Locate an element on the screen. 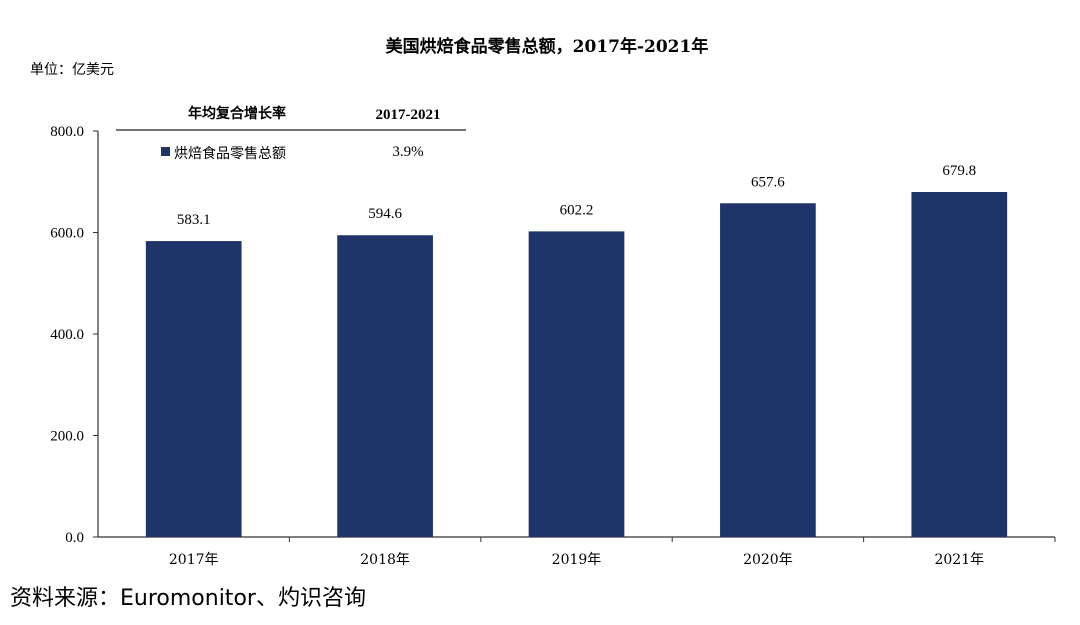  bar-value-label: 594.6 is located at coordinates (385, 214).